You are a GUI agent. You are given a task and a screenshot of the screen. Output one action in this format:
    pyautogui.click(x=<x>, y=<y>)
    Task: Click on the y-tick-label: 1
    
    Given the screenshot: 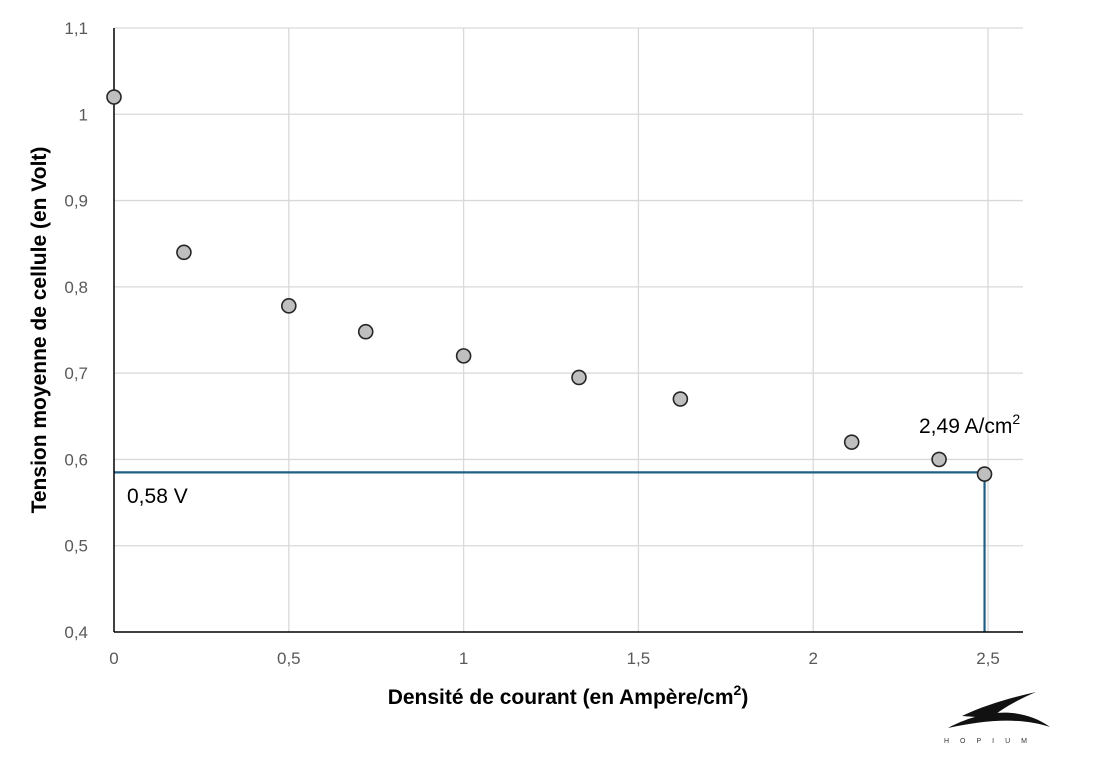 What is the action you would take?
    pyautogui.click(x=83, y=114)
    